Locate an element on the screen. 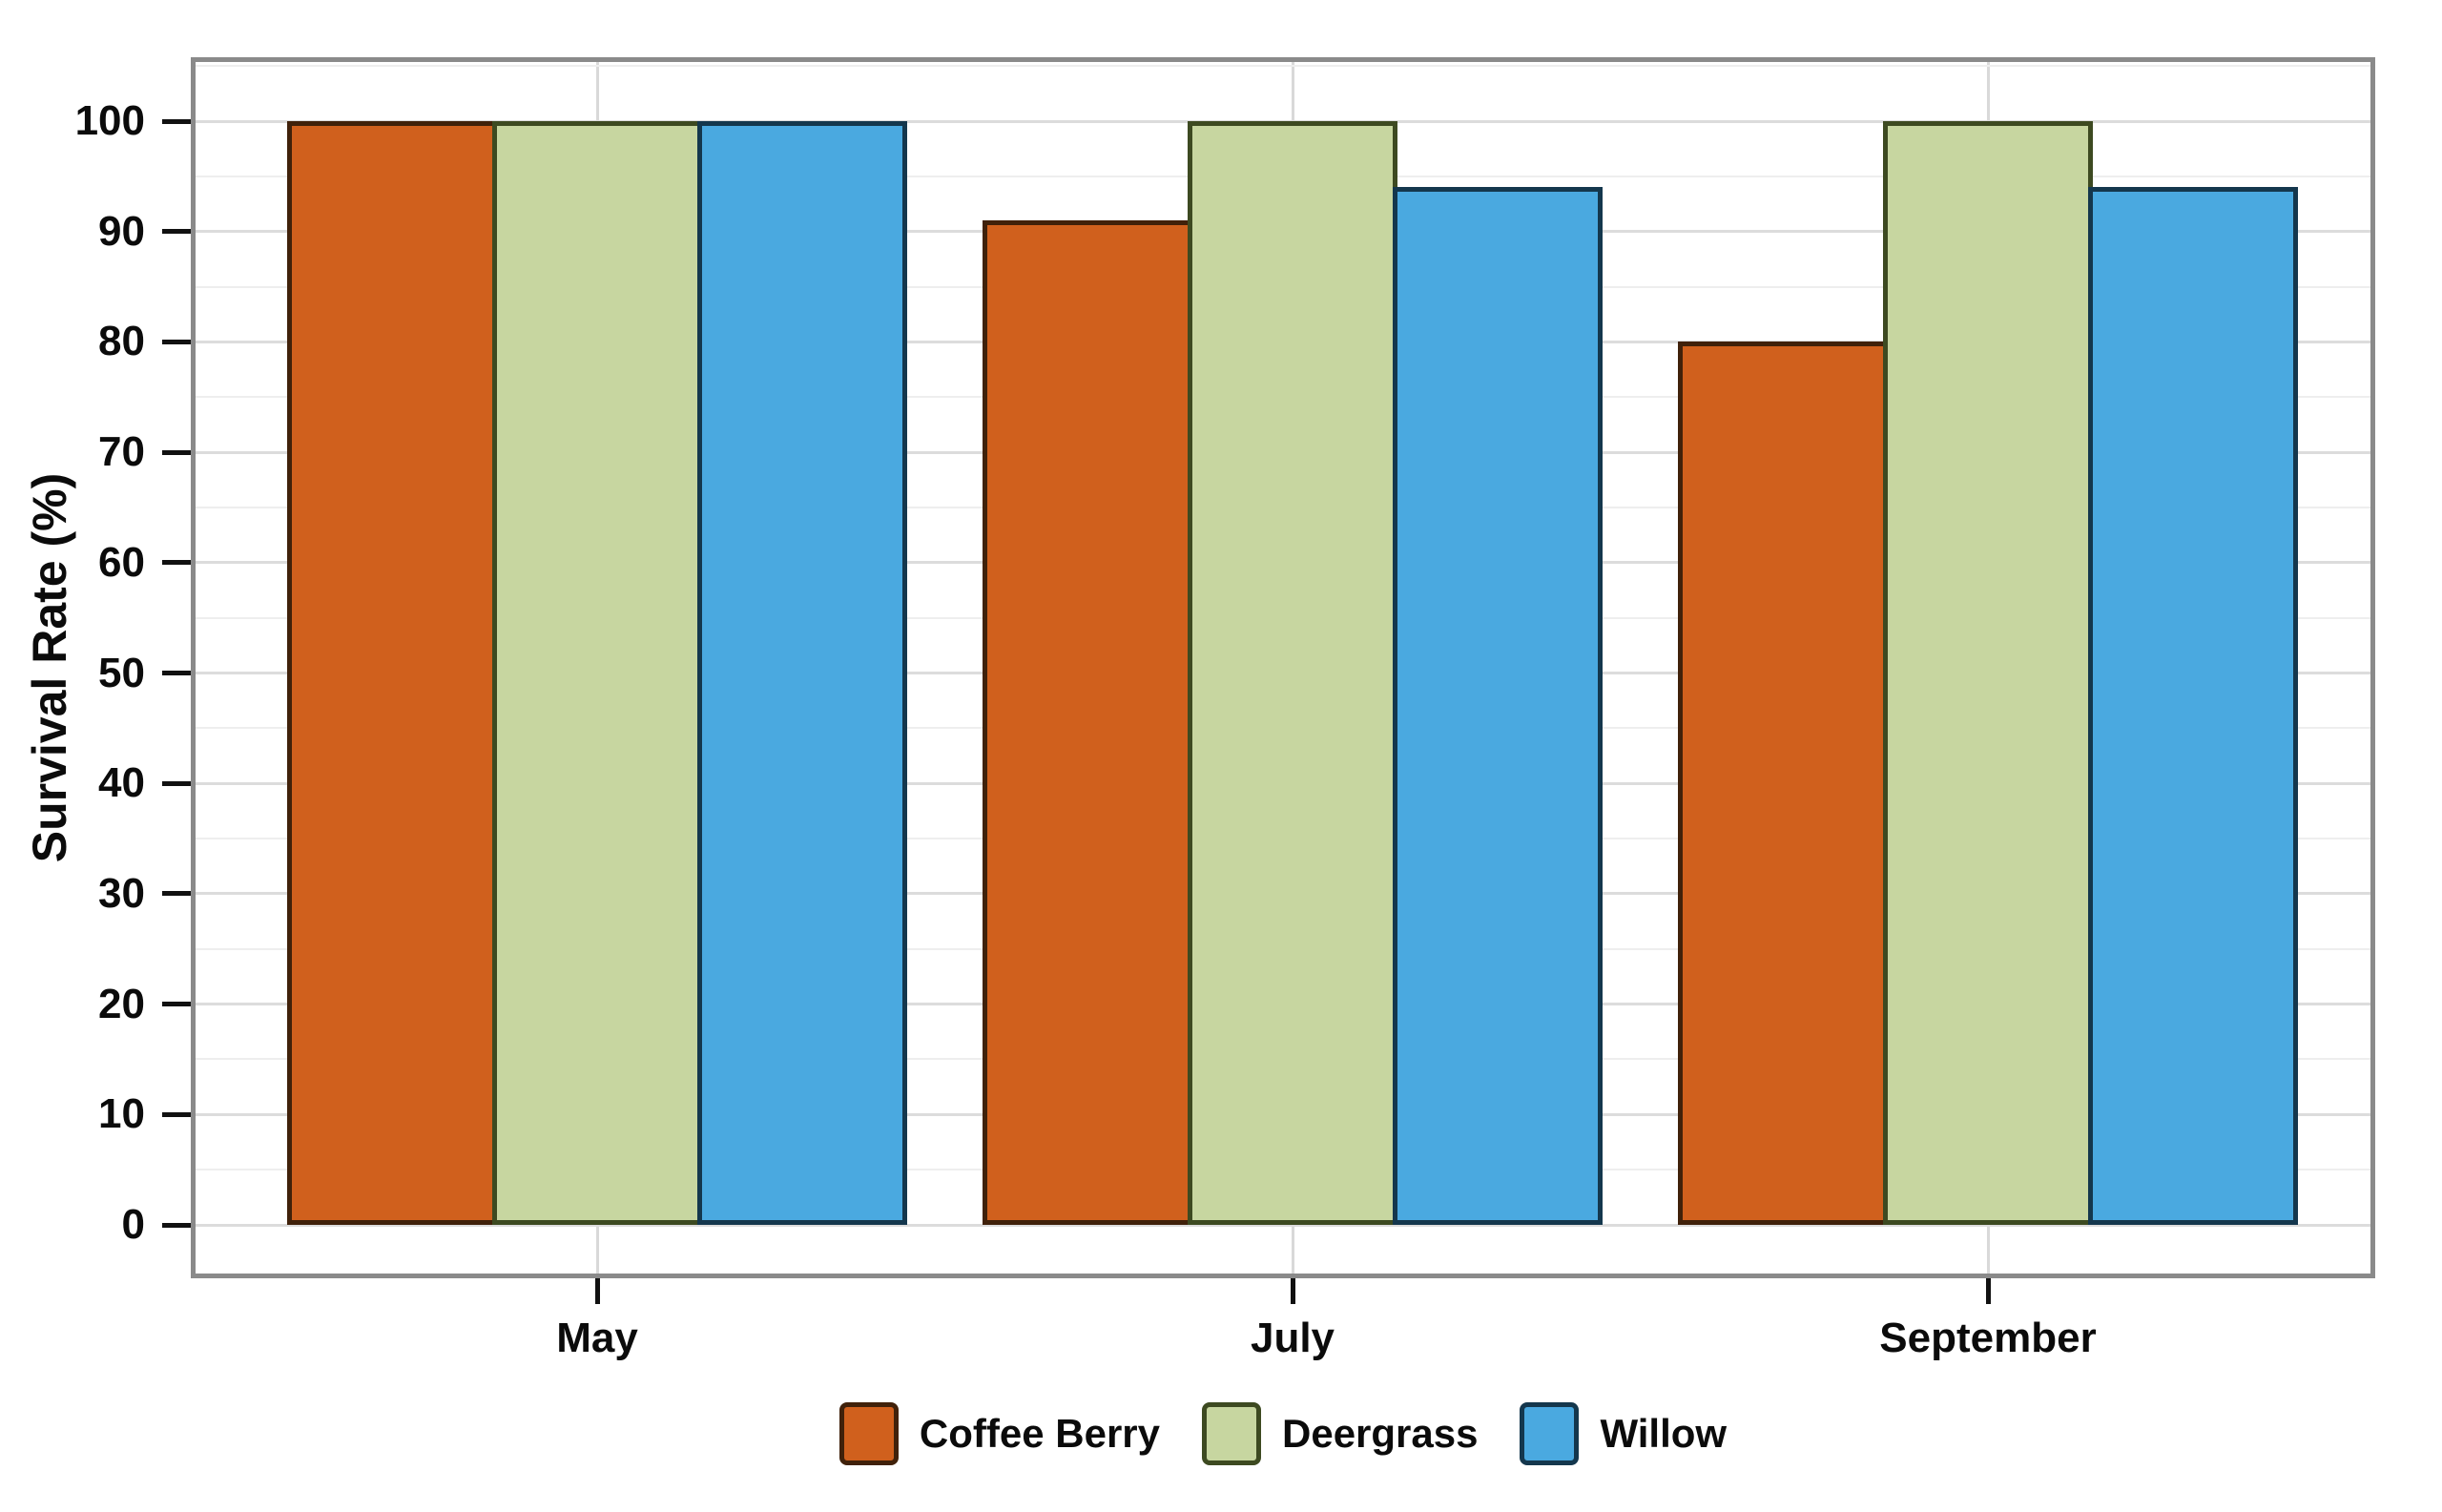 This screenshot has height=1512, width=2442. bar-willow-may is located at coordinates (802, 673).